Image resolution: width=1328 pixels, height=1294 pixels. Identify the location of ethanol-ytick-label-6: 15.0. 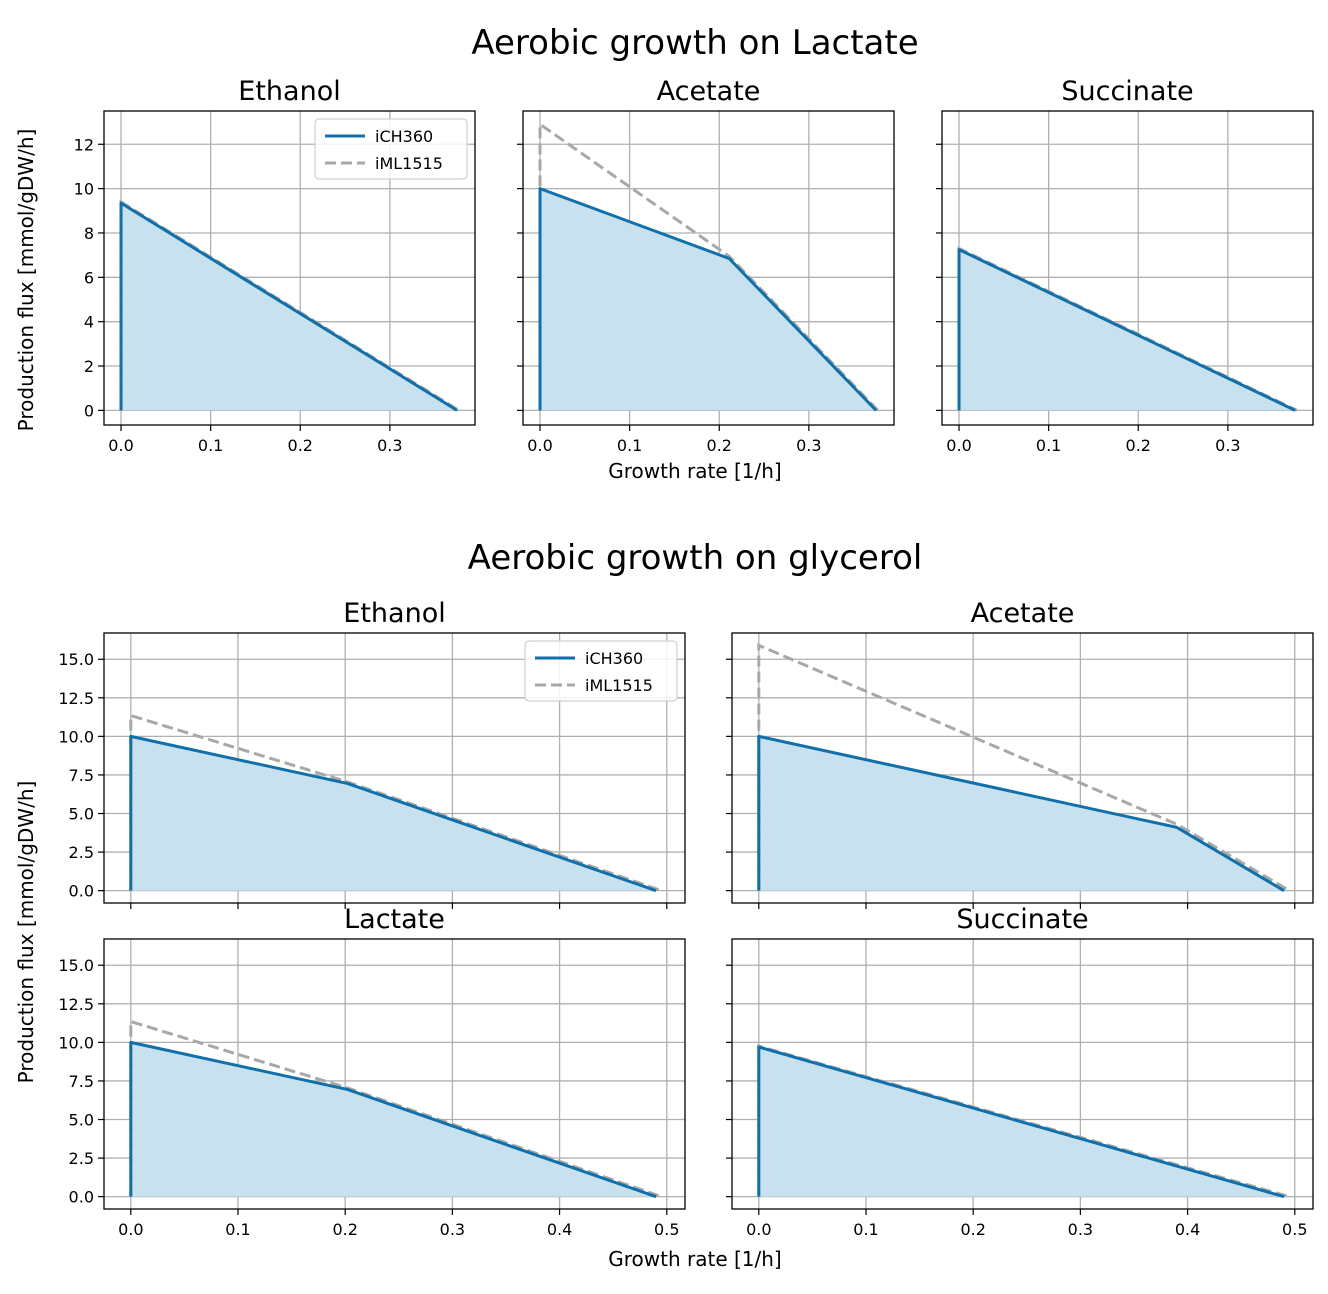
(76, 659).